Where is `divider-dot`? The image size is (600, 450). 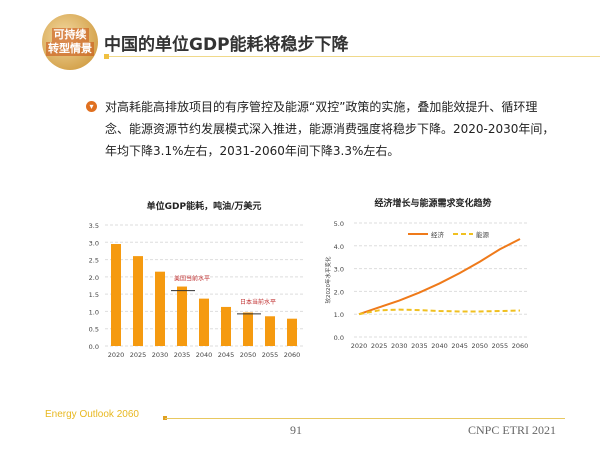
divider-dot is located at coordinates (106, 56).